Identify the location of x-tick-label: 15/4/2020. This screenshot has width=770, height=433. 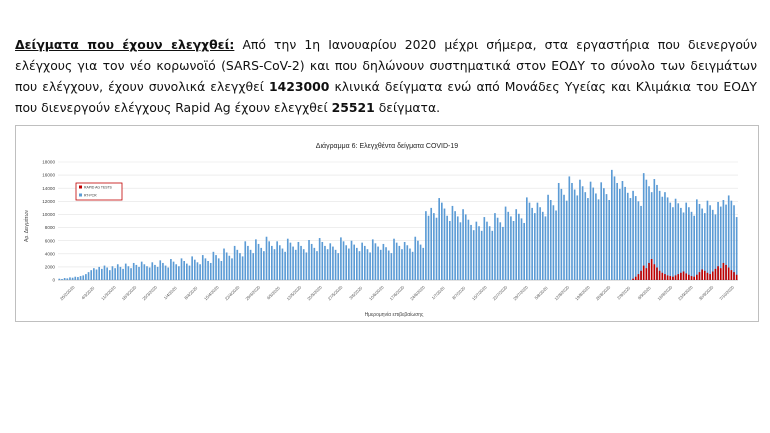
(211, 292).